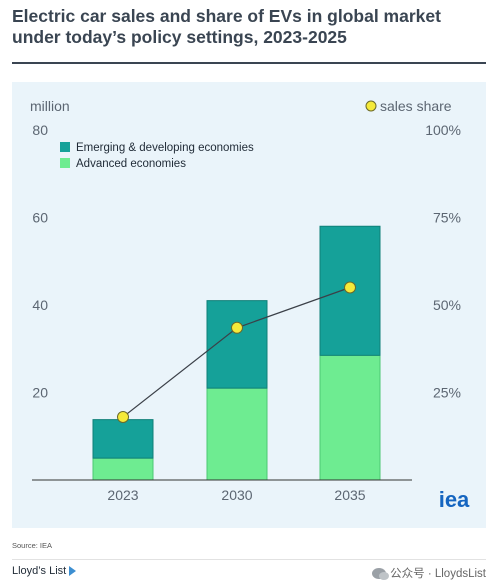 This screenshot has height=587, width=500. What do you see at coordinates (40, 218) in the screenshot?
I see `y-left-tick-label: 60` at bounding box center [40, 218].